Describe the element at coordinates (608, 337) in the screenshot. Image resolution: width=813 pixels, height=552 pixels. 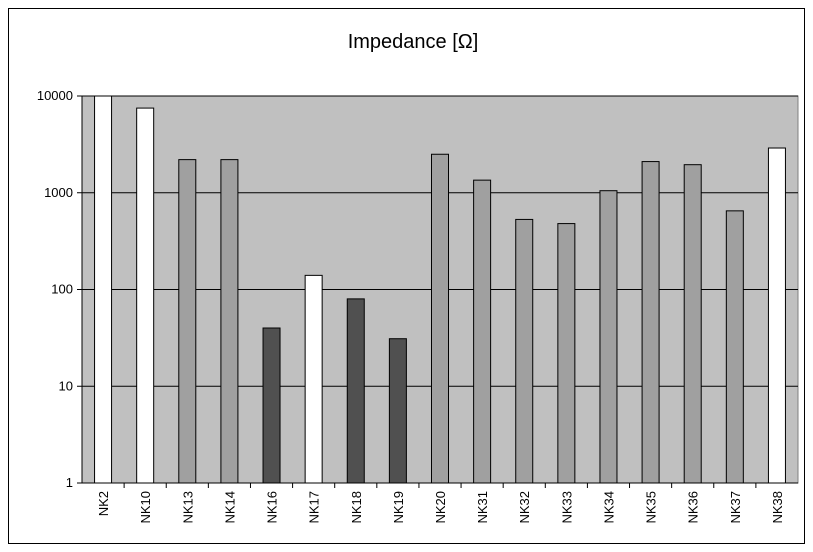
I see `bar-nk34` at that location.